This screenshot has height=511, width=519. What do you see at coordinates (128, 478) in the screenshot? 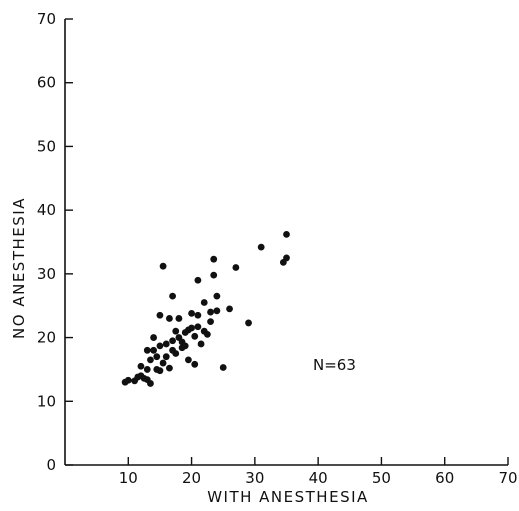
I see `x-tick-label: 10` at bounding box center [128, 478].